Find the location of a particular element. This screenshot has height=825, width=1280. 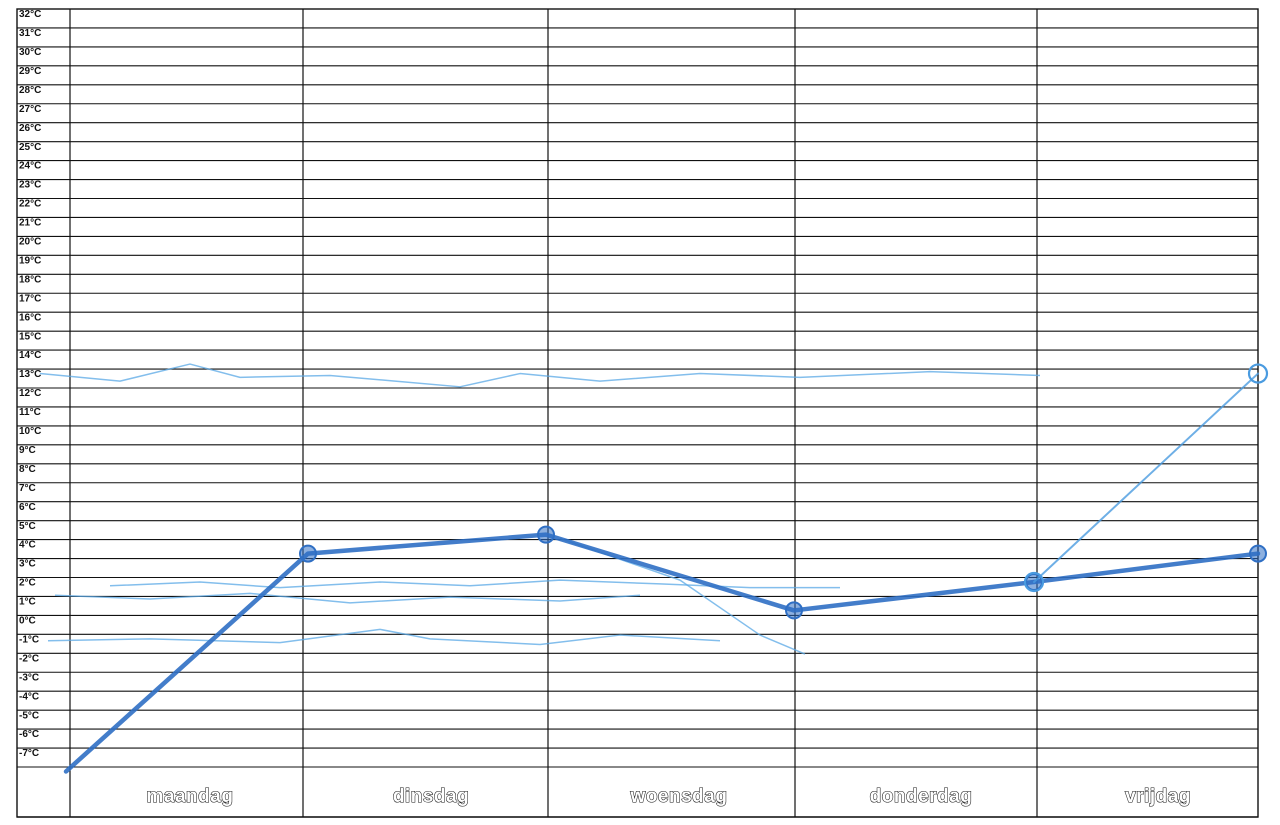

y-tick-label: 20°C is located at coordinates (30, 242).